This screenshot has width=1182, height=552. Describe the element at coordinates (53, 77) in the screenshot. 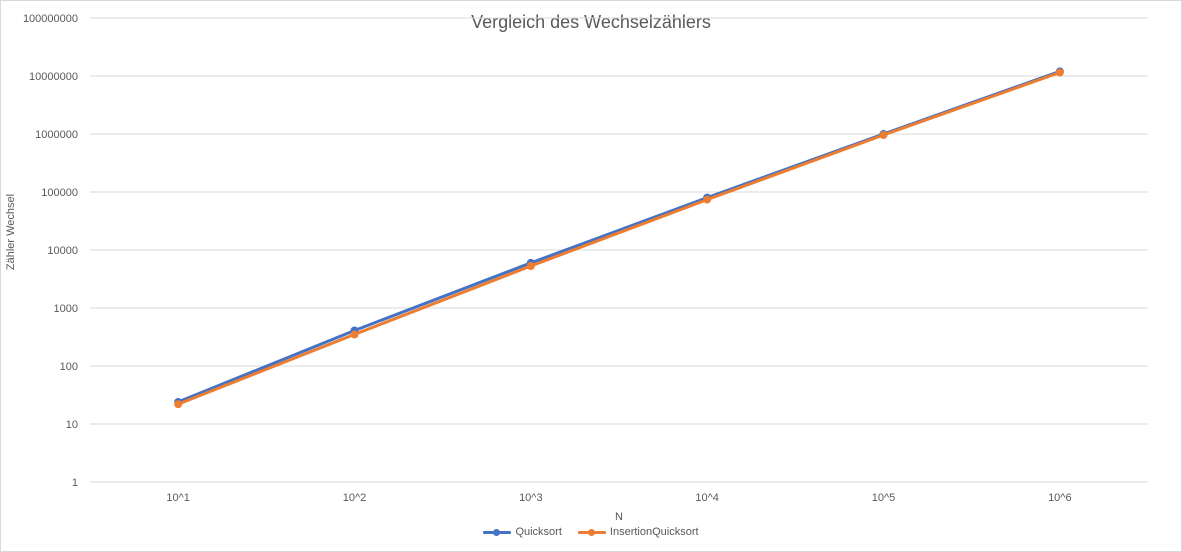

I see `y-tick-label: 10000000` at that location.